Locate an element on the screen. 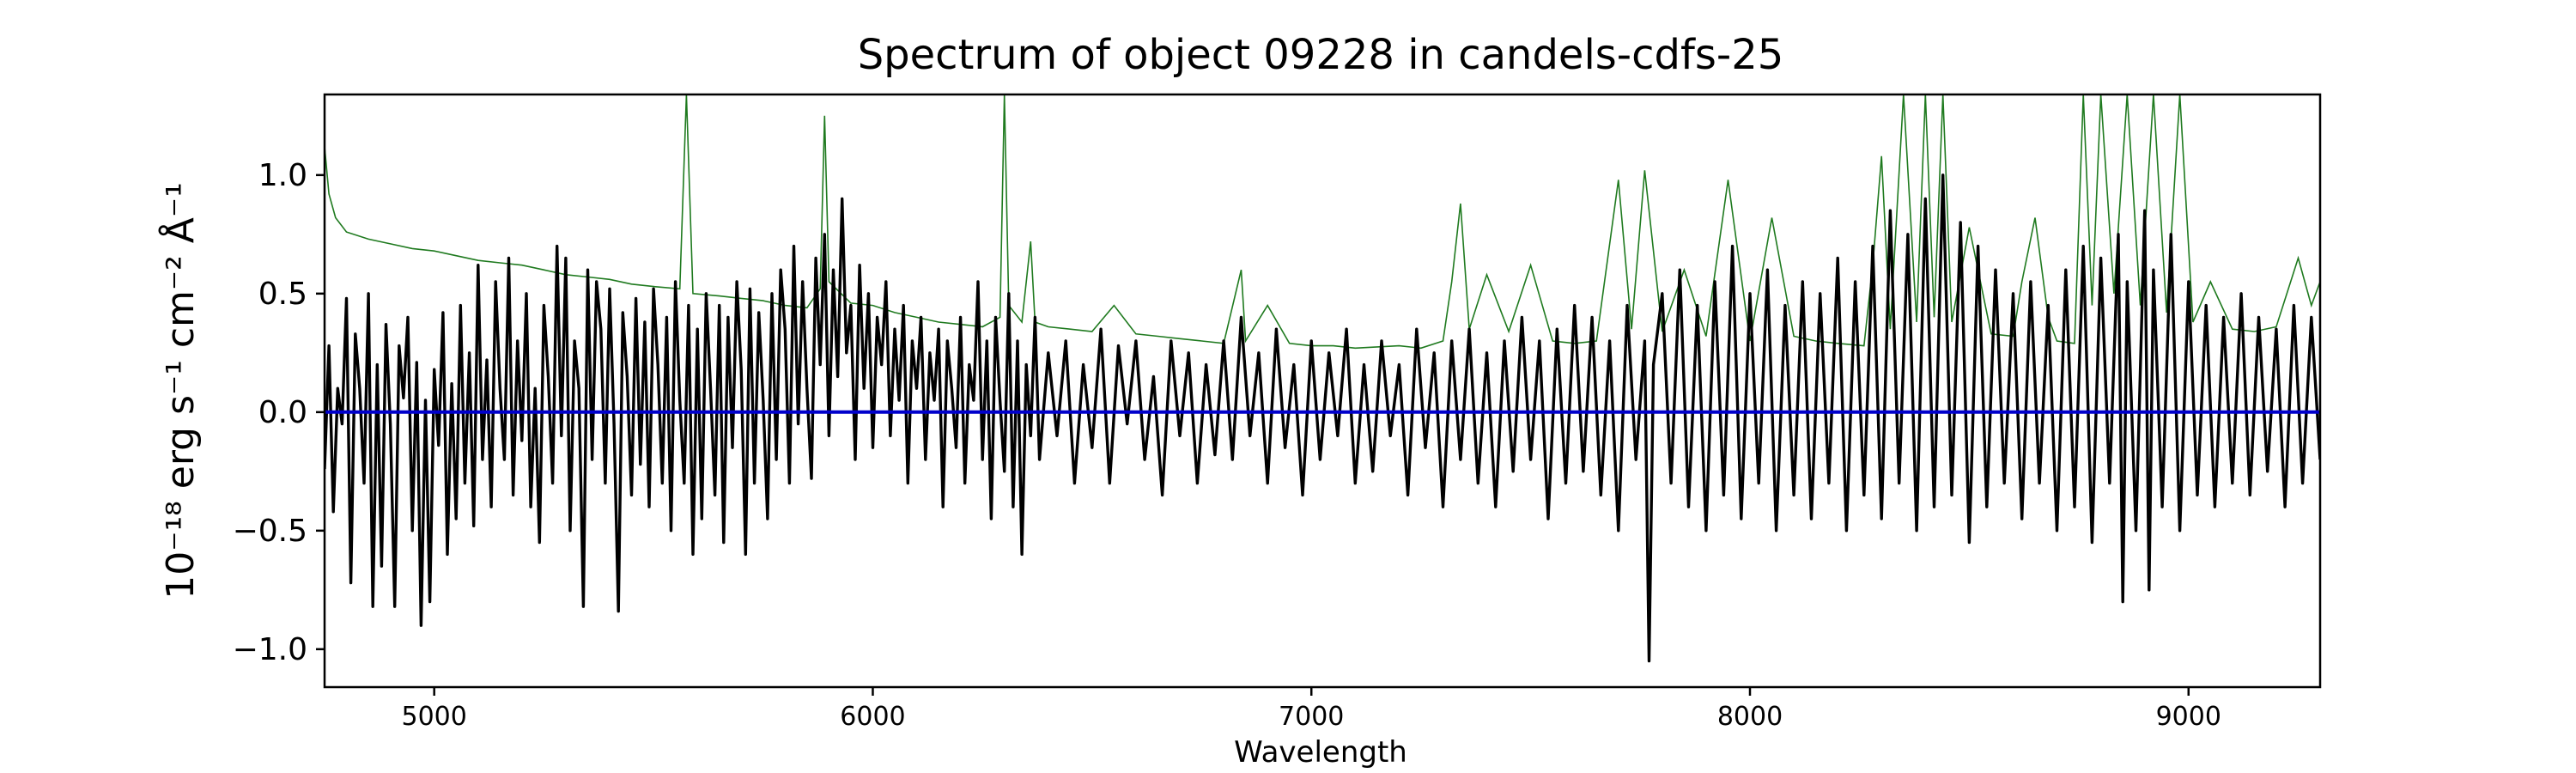 This screenshot has width=2576, height=773. y-tick-label: 0.5 is located at coordinates (282, 294).